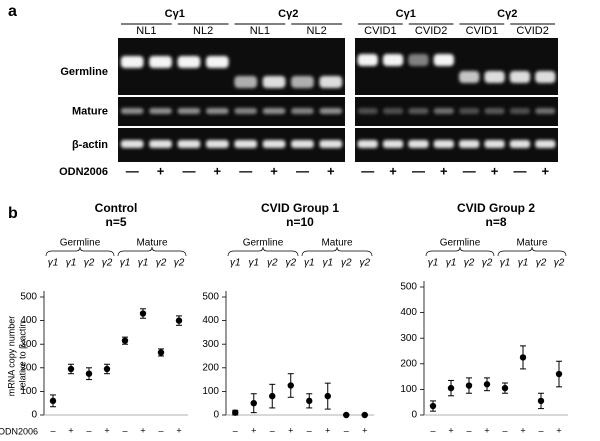 This screenshot has height=441, width=600. I want to click on sample-label: CVID2, so click(431, 31).